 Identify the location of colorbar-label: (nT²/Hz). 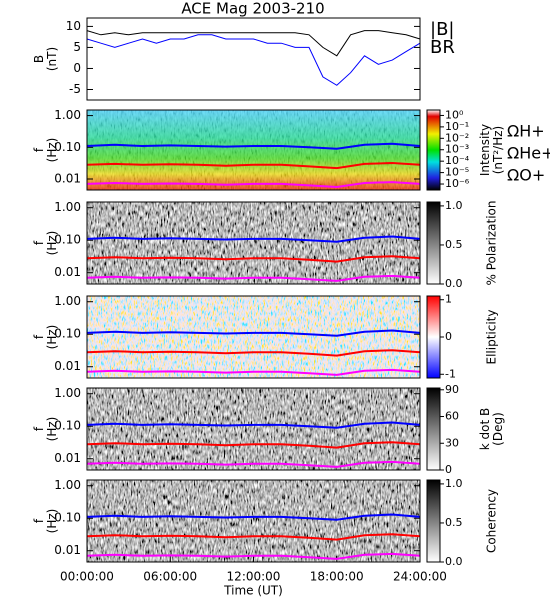
(498, 150).